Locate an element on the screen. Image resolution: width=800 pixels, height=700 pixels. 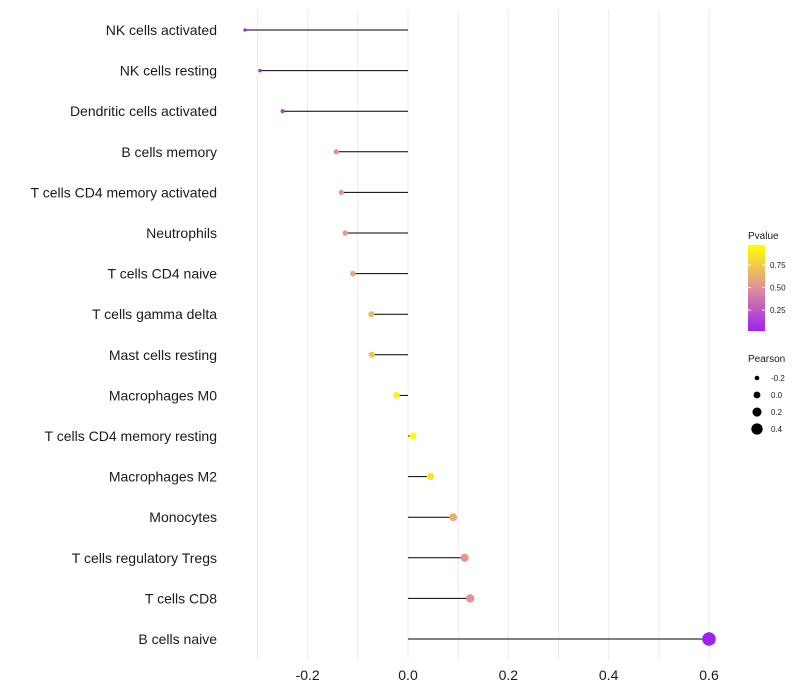
category-label: NK cells resting is located at coordinates (168, 71).